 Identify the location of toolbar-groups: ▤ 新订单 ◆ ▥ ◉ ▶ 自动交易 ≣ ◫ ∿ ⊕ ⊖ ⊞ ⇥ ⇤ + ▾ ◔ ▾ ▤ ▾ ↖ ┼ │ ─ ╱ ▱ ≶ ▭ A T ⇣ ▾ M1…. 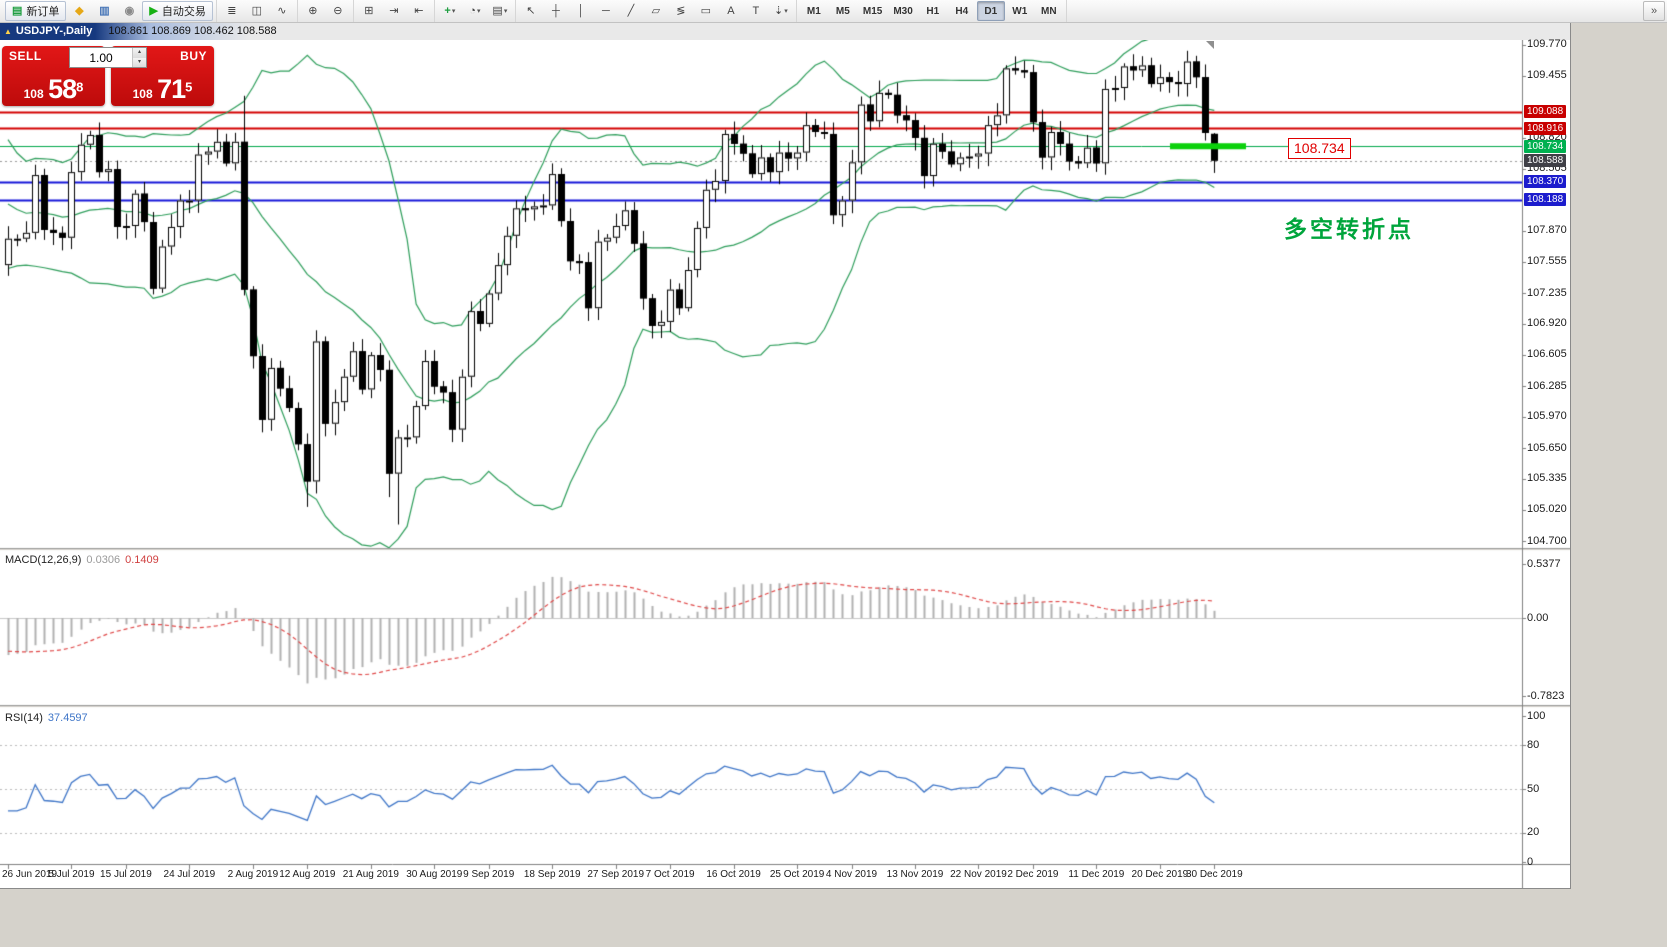
(534, 11).